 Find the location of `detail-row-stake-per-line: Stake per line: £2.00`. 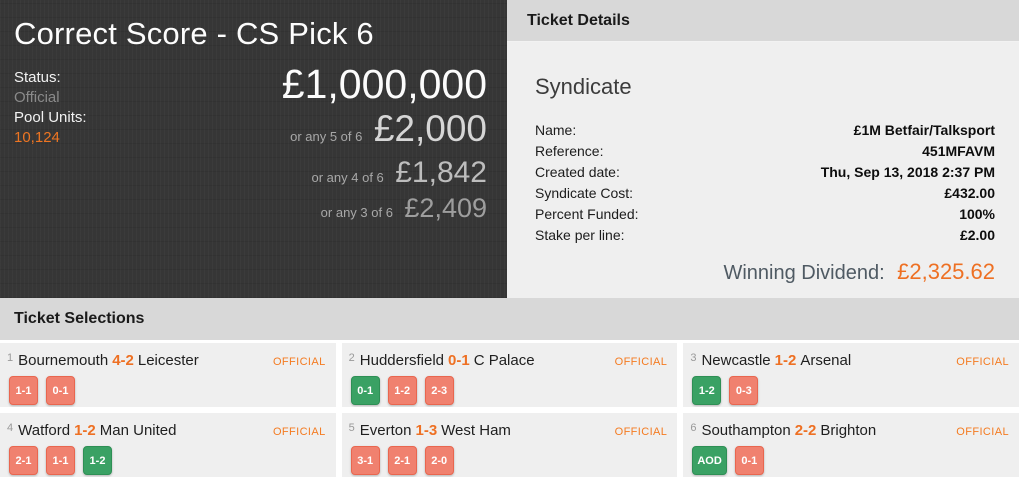

detail-row-stake-per-line: Stake per line: £2.00 is located at coordinates (765, 235).